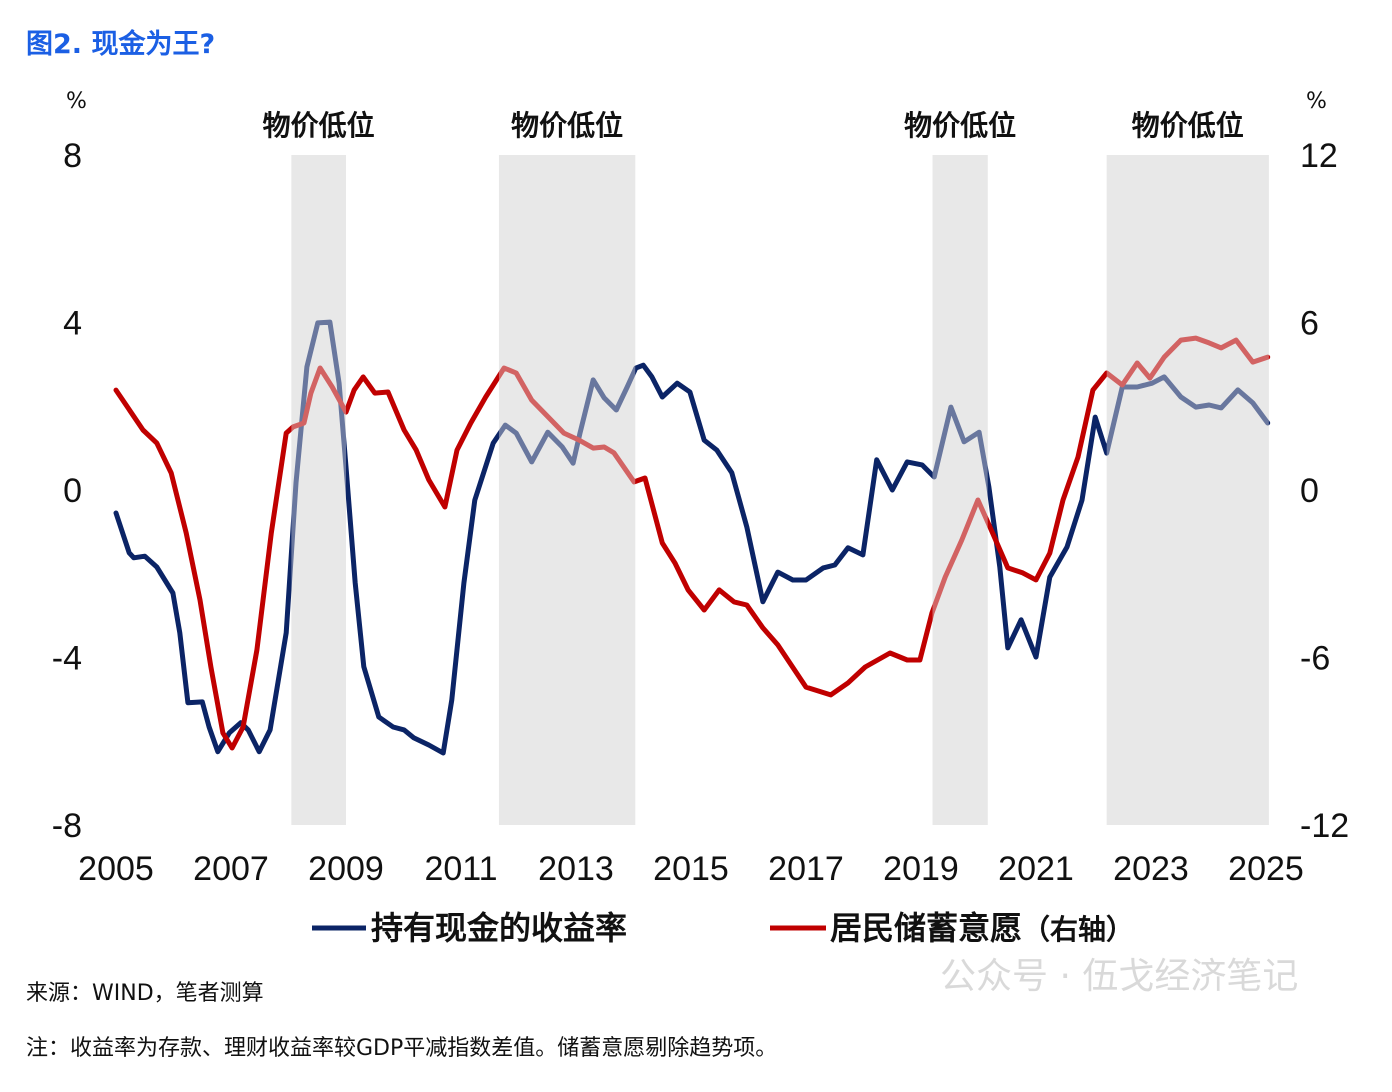 This screenshot has width=1392, height=1092. What do you see at coordinates (231, 869) in the screenshot?
I see `x-tick-label: 2007` at bounding box center [231, 869].